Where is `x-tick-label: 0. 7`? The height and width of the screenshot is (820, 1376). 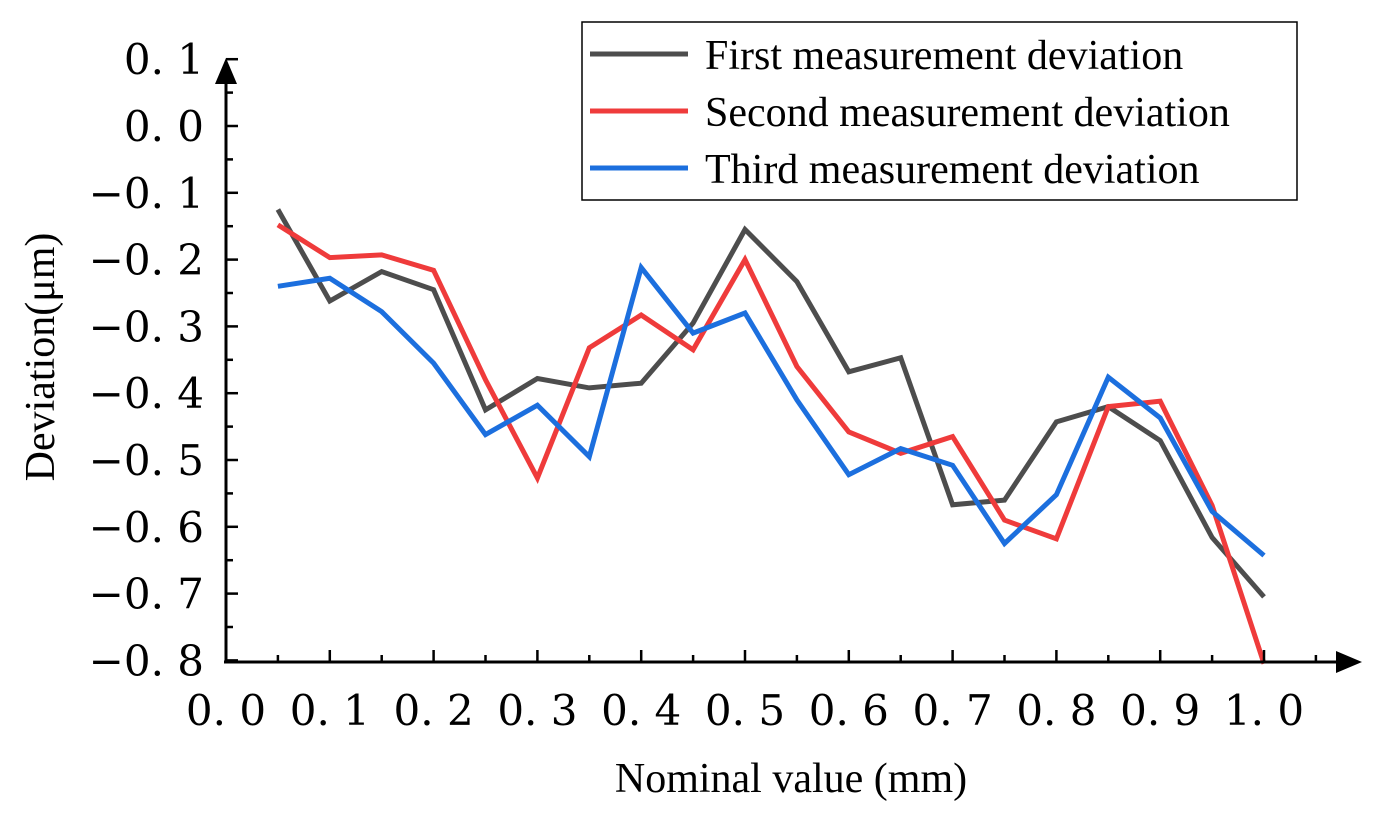
x-tick-label: 0. 7 is located at coordinates (953, 710).